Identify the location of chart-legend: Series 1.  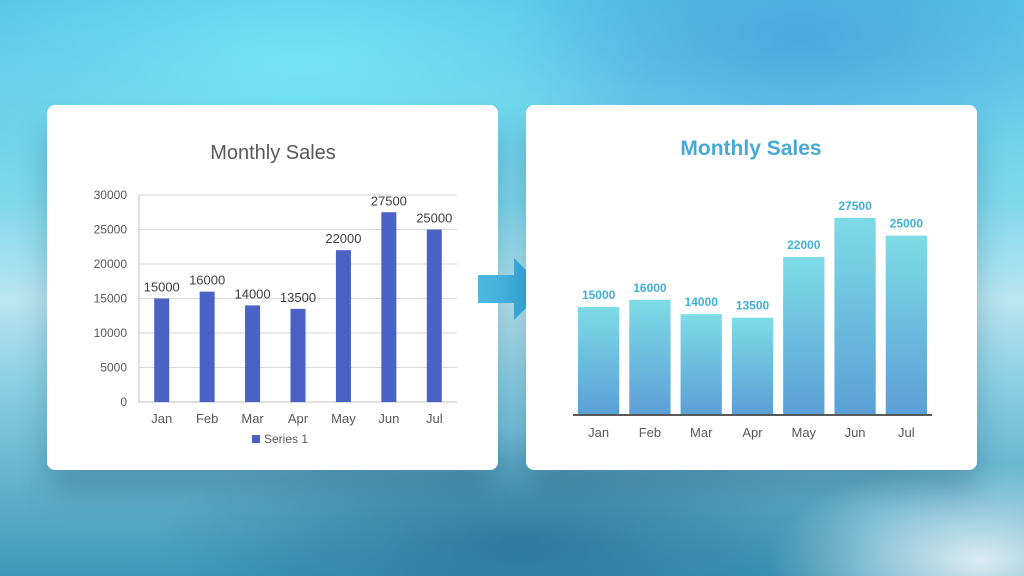
(280, 439).